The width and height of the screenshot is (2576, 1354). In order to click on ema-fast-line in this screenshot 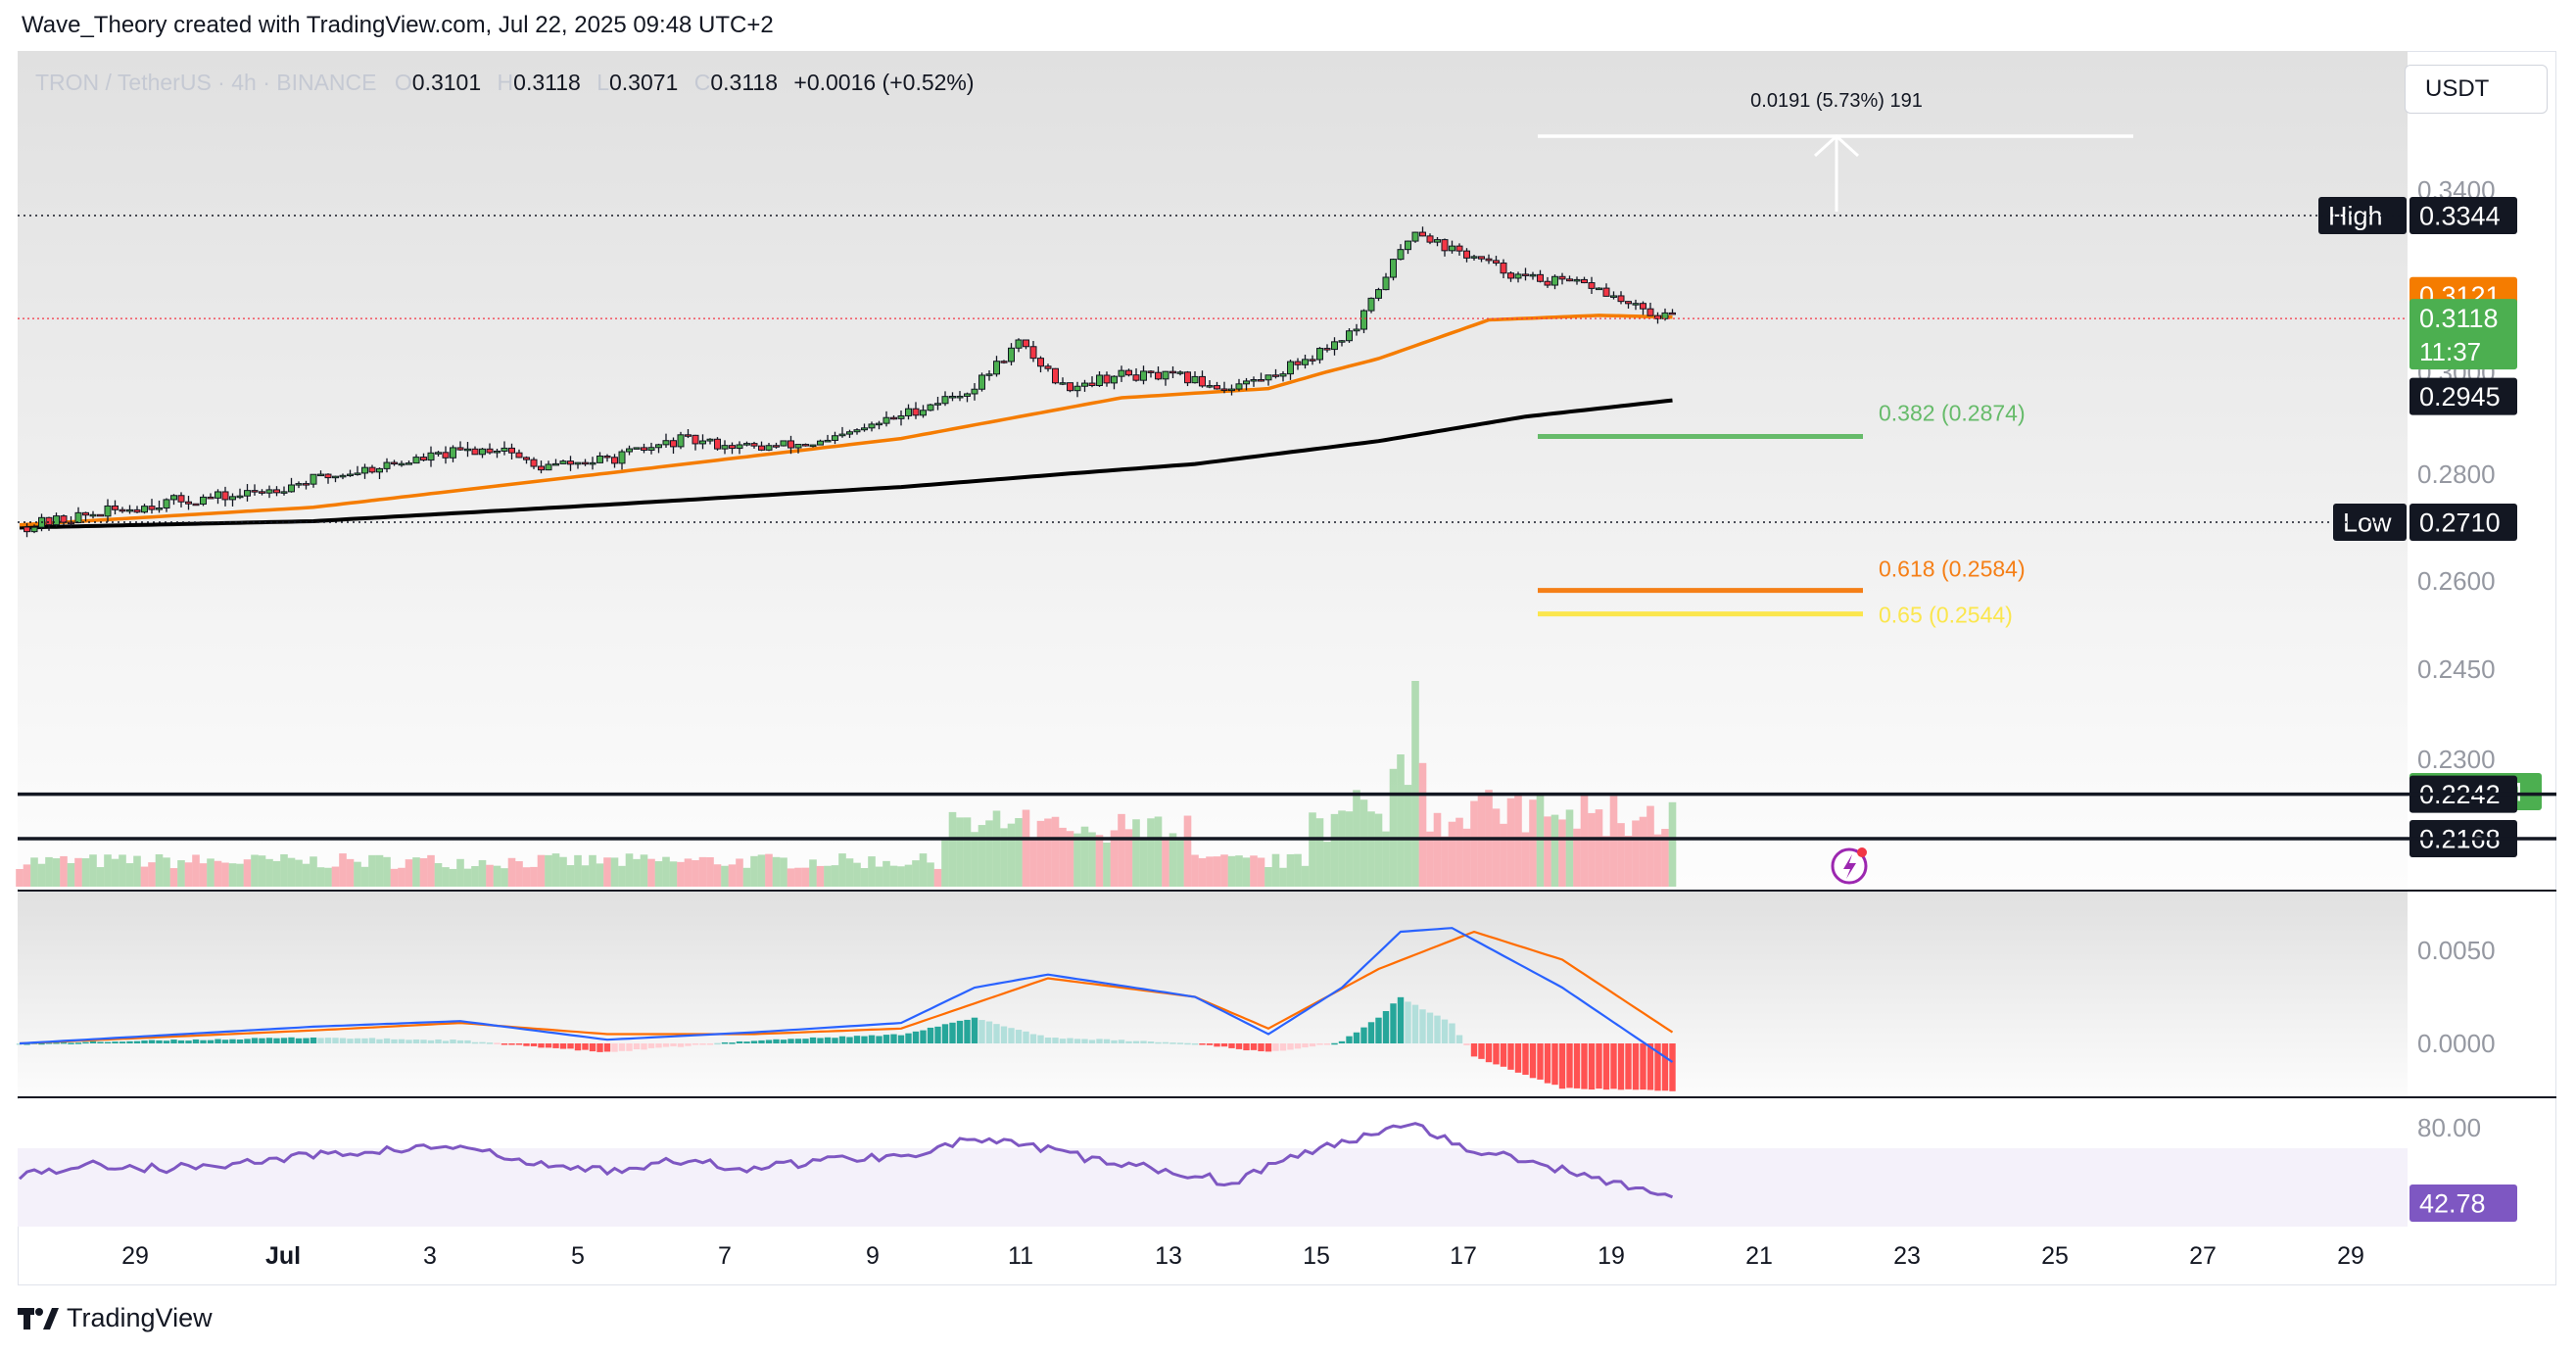, I will do `click(846, 420)`.